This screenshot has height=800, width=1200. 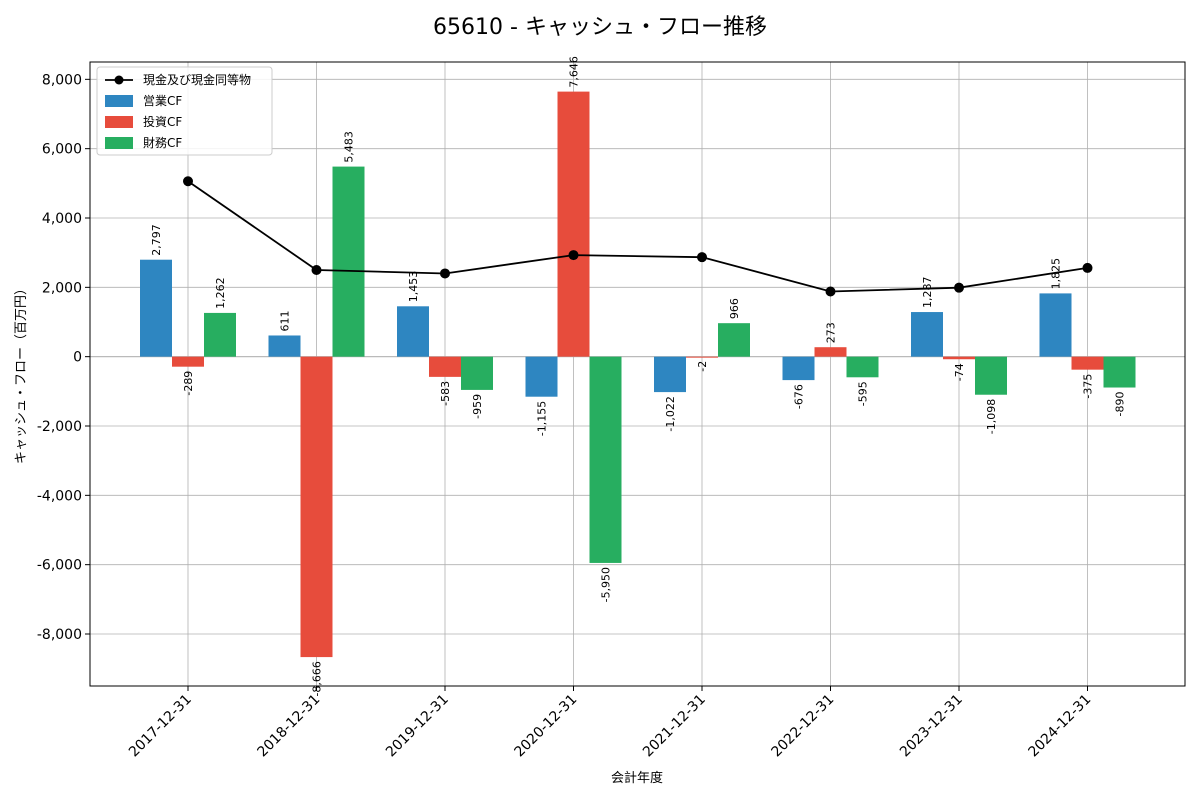 I want to click on data-label: -1,155, so click(x=542, y=418).